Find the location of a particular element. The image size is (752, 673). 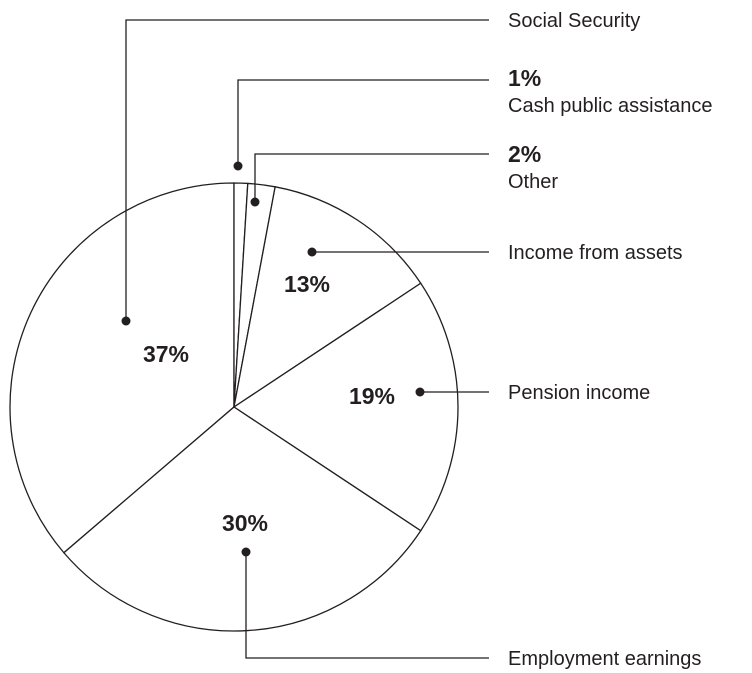

callout-dot-employment-earnings is located at coordinates (246, 552).